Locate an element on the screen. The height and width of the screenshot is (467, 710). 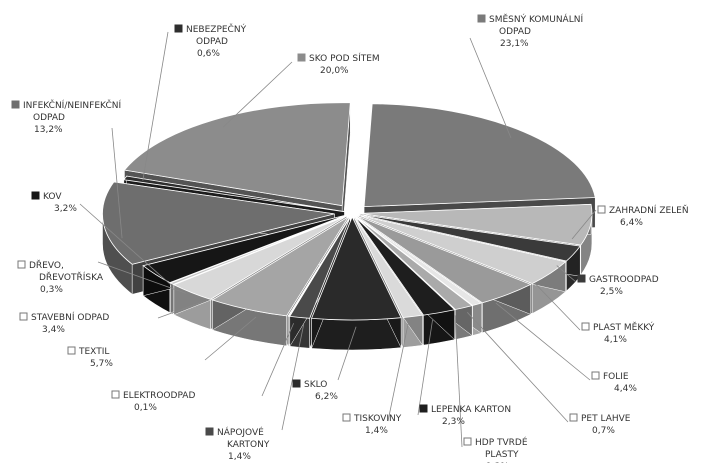
slice-value-label: 0,7% is located at coordinates (603, 431).